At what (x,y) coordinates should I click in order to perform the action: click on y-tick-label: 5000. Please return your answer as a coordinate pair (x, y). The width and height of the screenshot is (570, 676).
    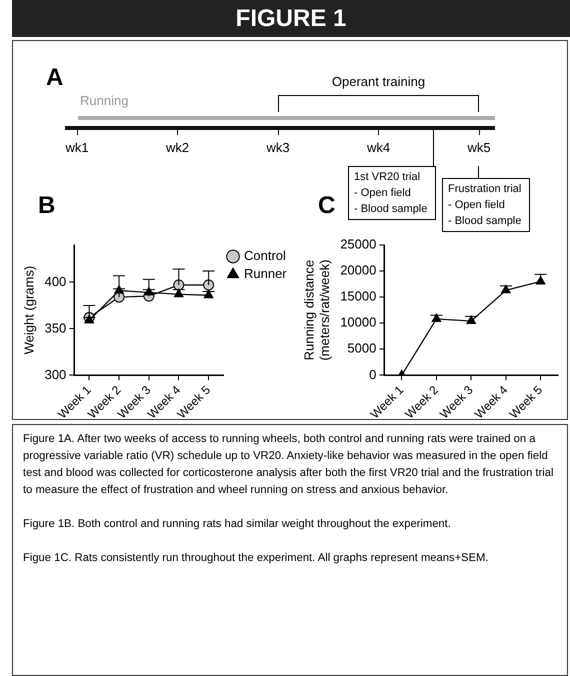
    Looking at the image, I should click on (361, 348).